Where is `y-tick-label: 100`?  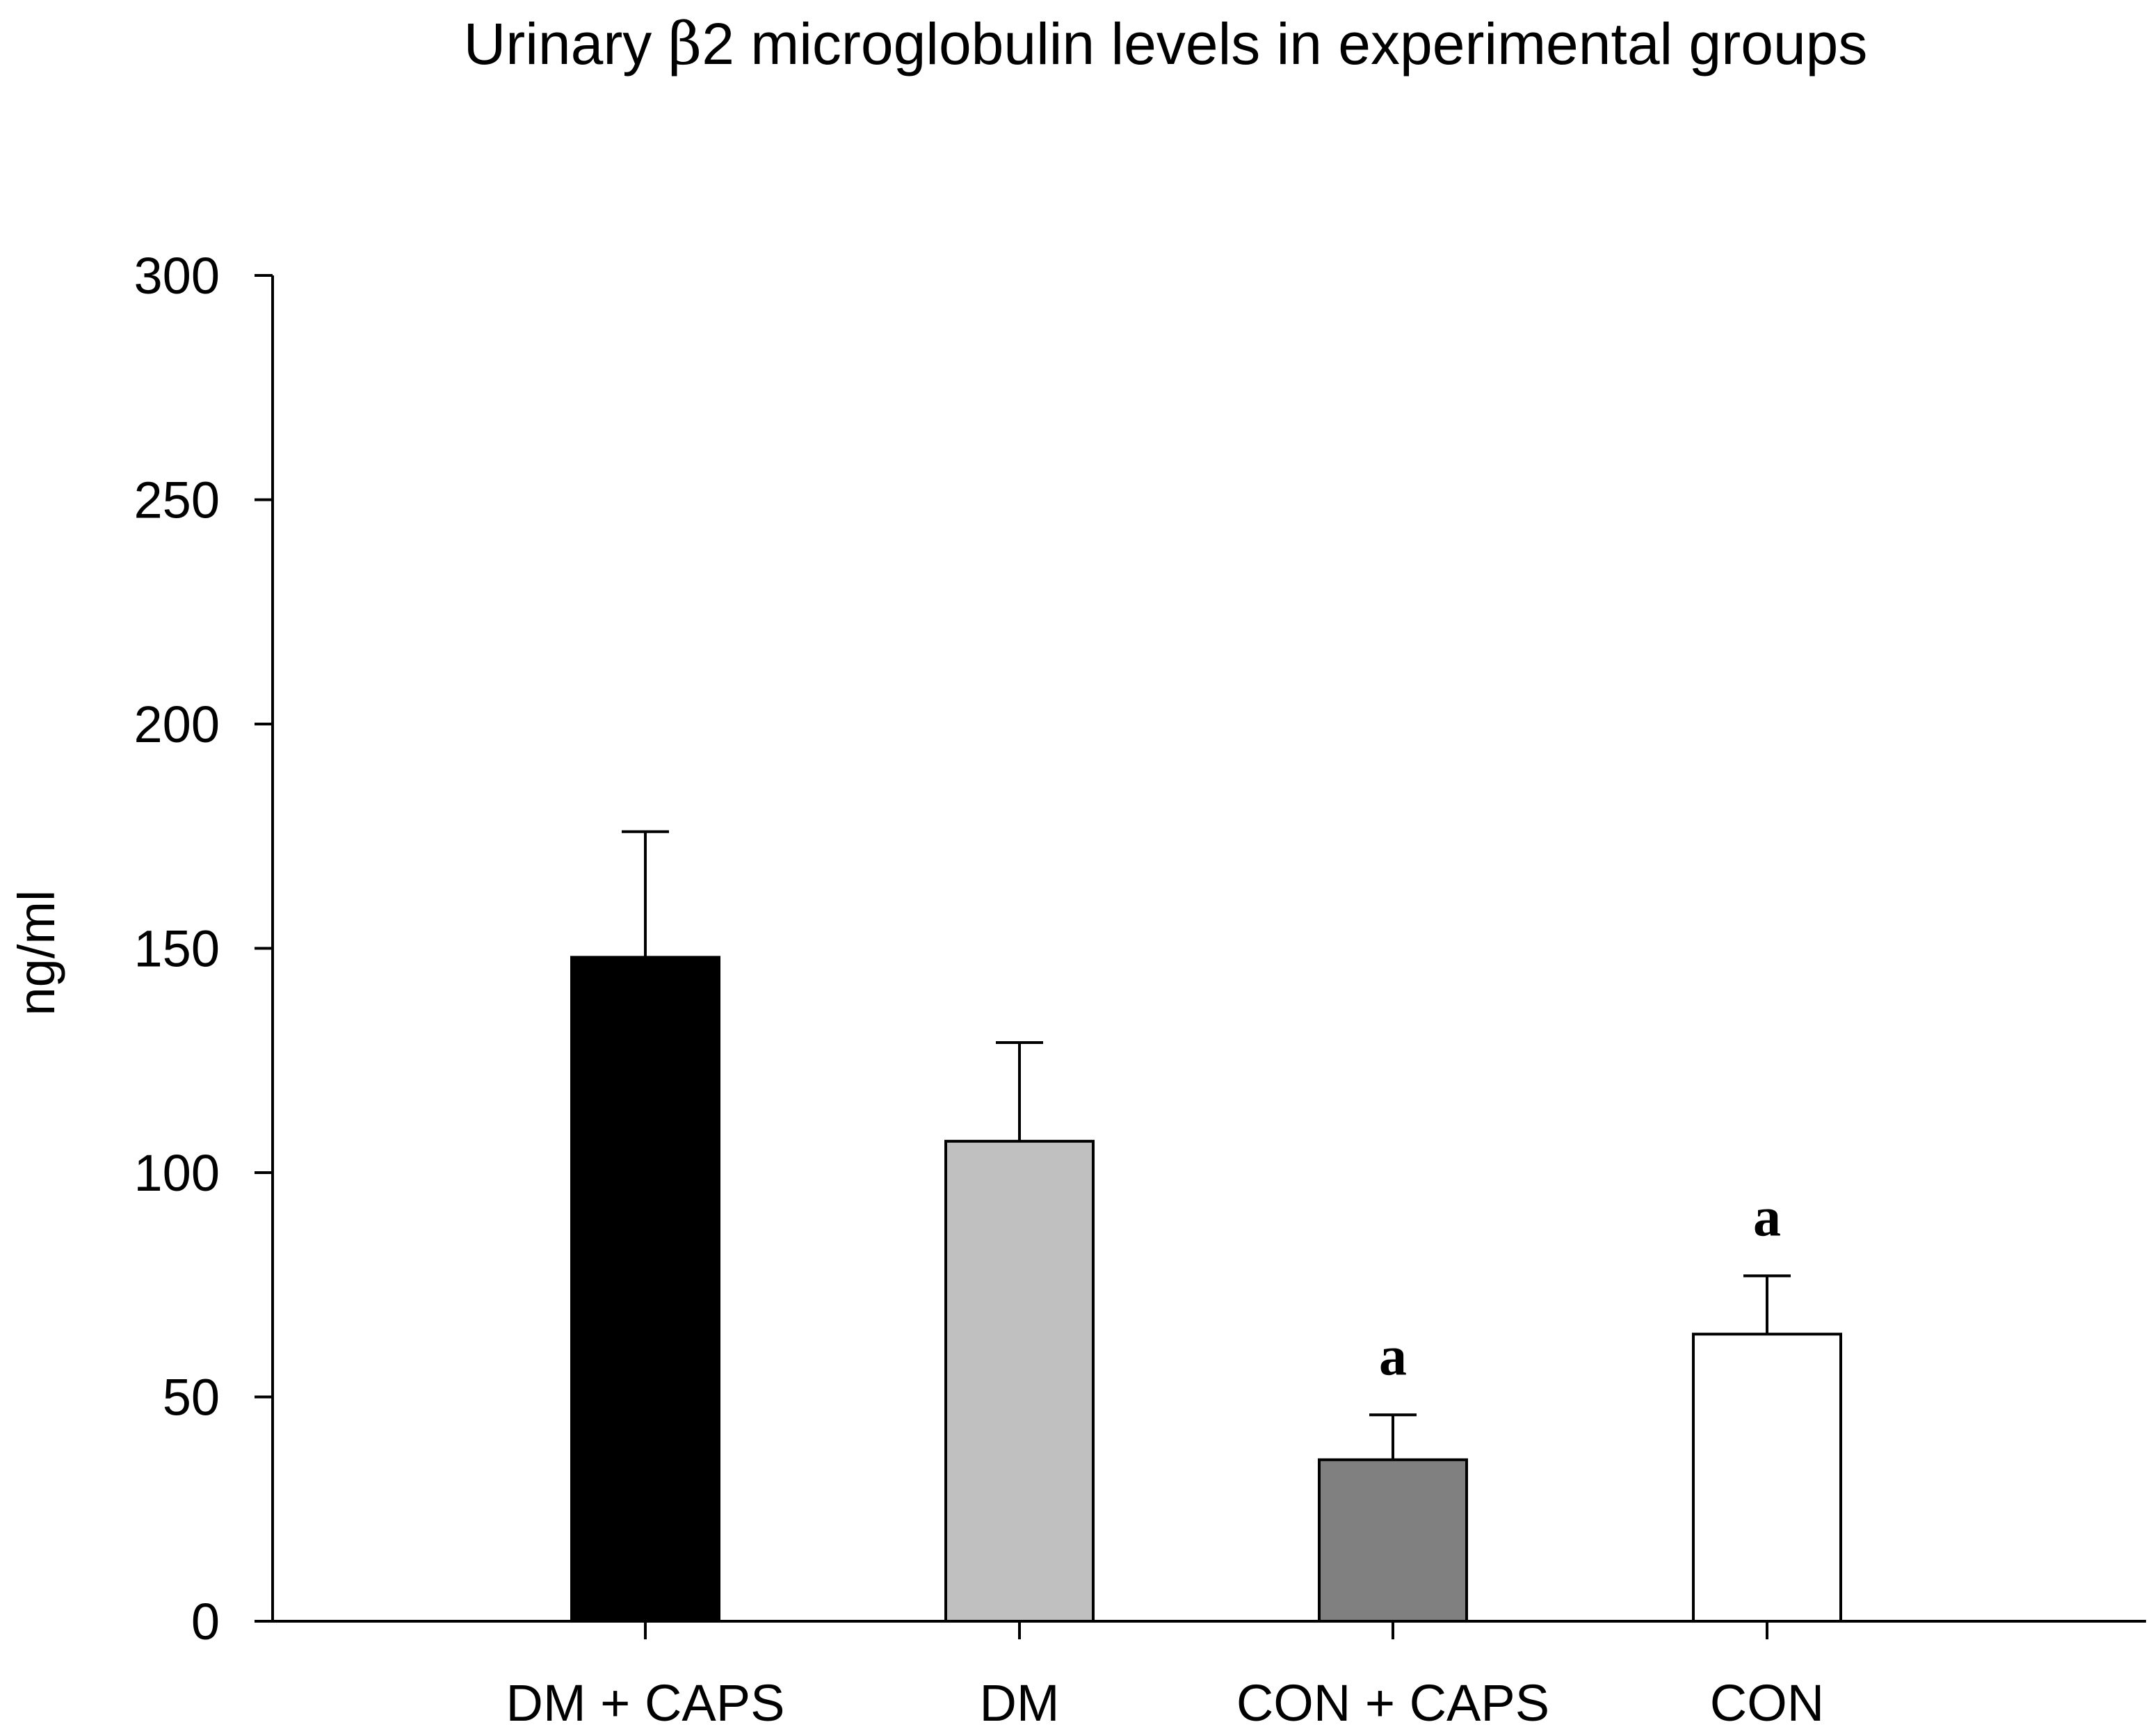 y-tick-label: 100 is located at coordinates (177, 1173).